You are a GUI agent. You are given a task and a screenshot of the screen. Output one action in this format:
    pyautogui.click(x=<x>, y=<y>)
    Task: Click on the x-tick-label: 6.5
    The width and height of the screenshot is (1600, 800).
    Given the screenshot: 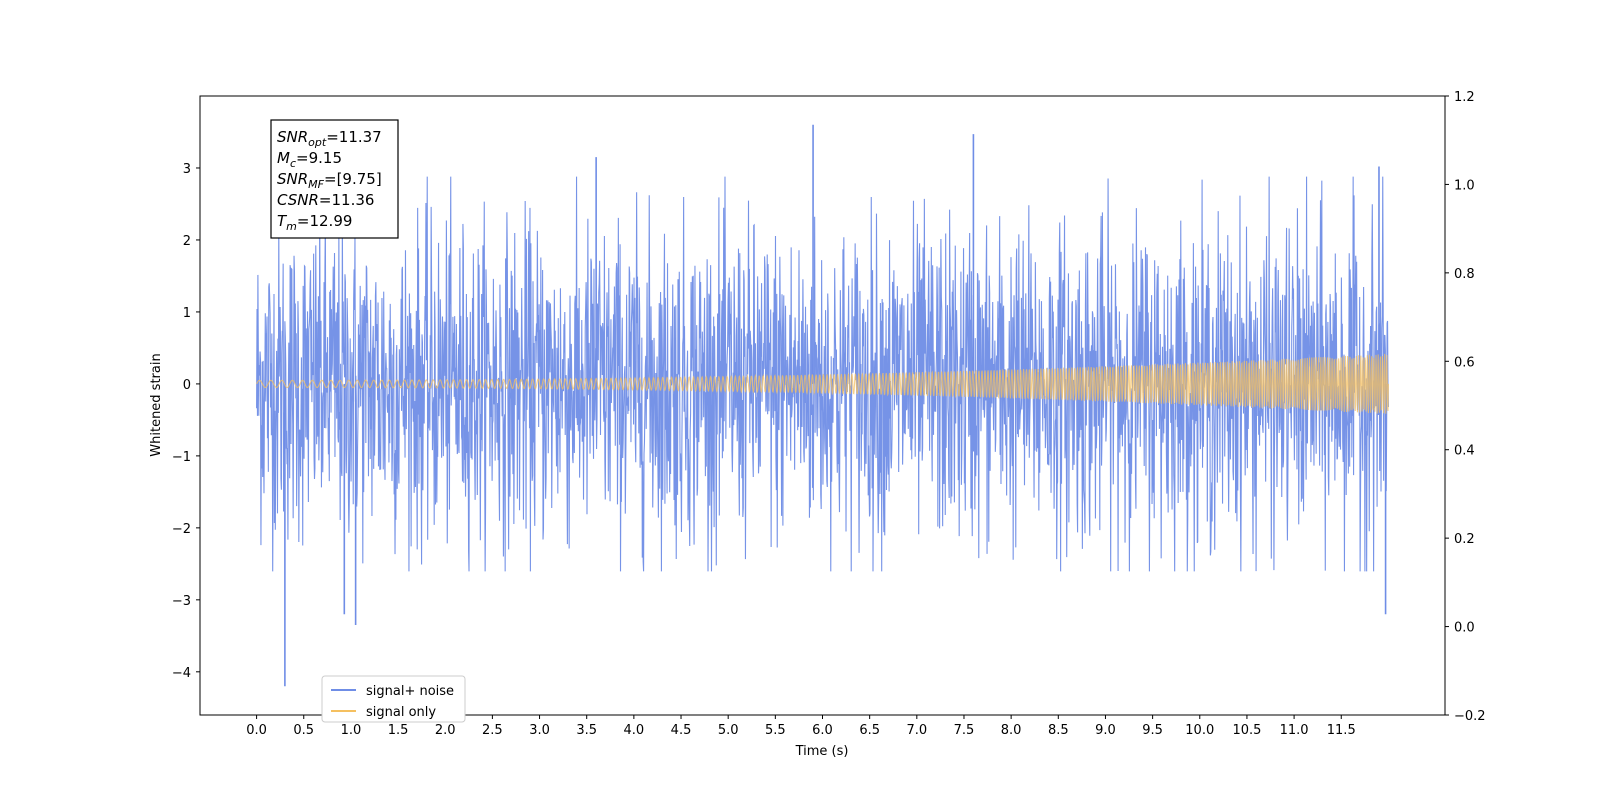 What is the action you would take?
    pyautogui.click(x=869, y=730)
    